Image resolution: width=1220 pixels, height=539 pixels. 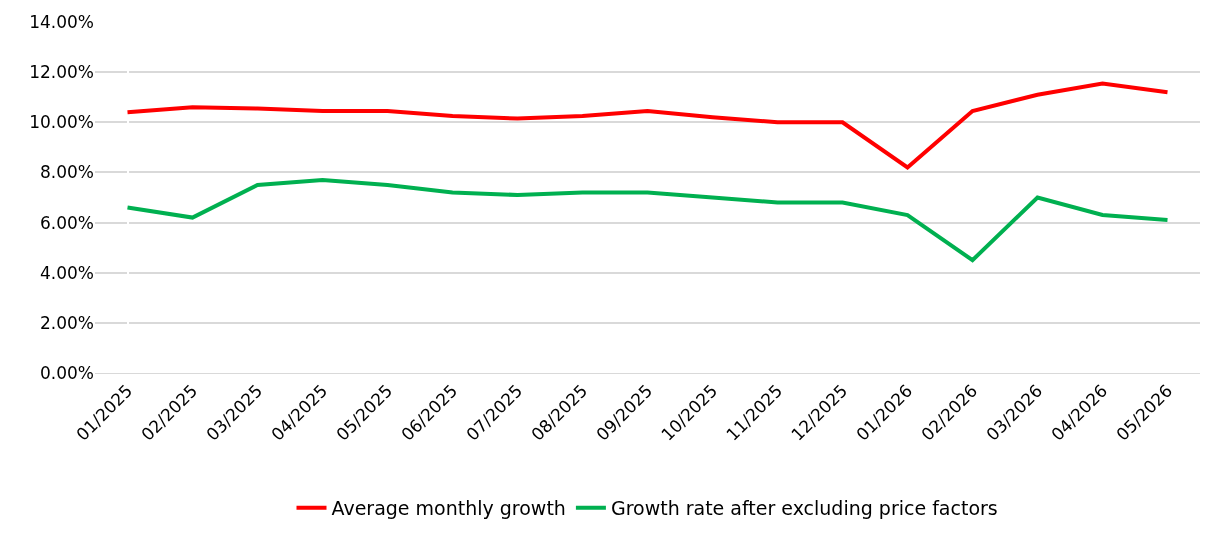 I want to click on y-tick-label: 14.00%, so click(x=61, y=21).